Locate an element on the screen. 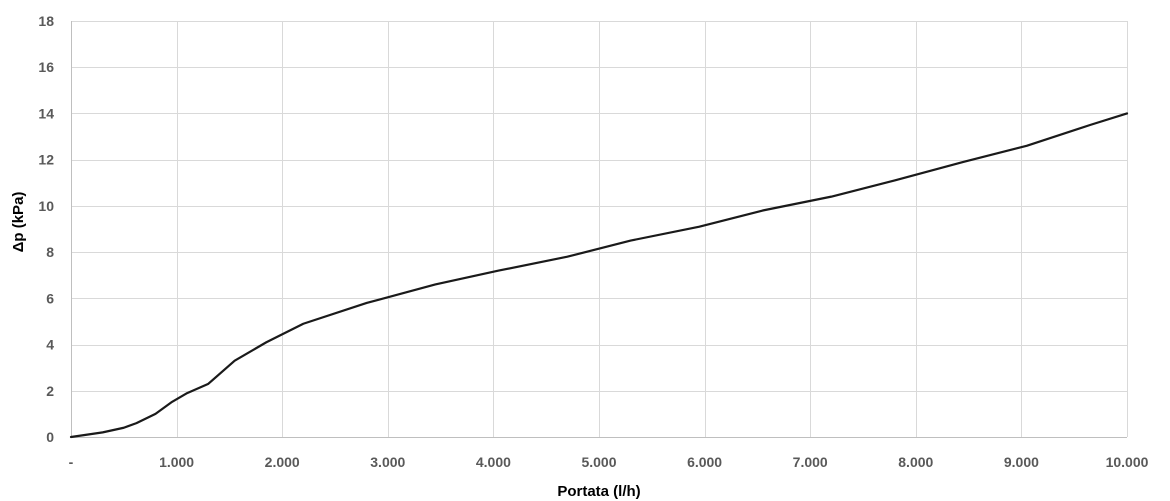 The image size is (1170, 501). y-tick-label: 4 is located at coordinates (50, 345).